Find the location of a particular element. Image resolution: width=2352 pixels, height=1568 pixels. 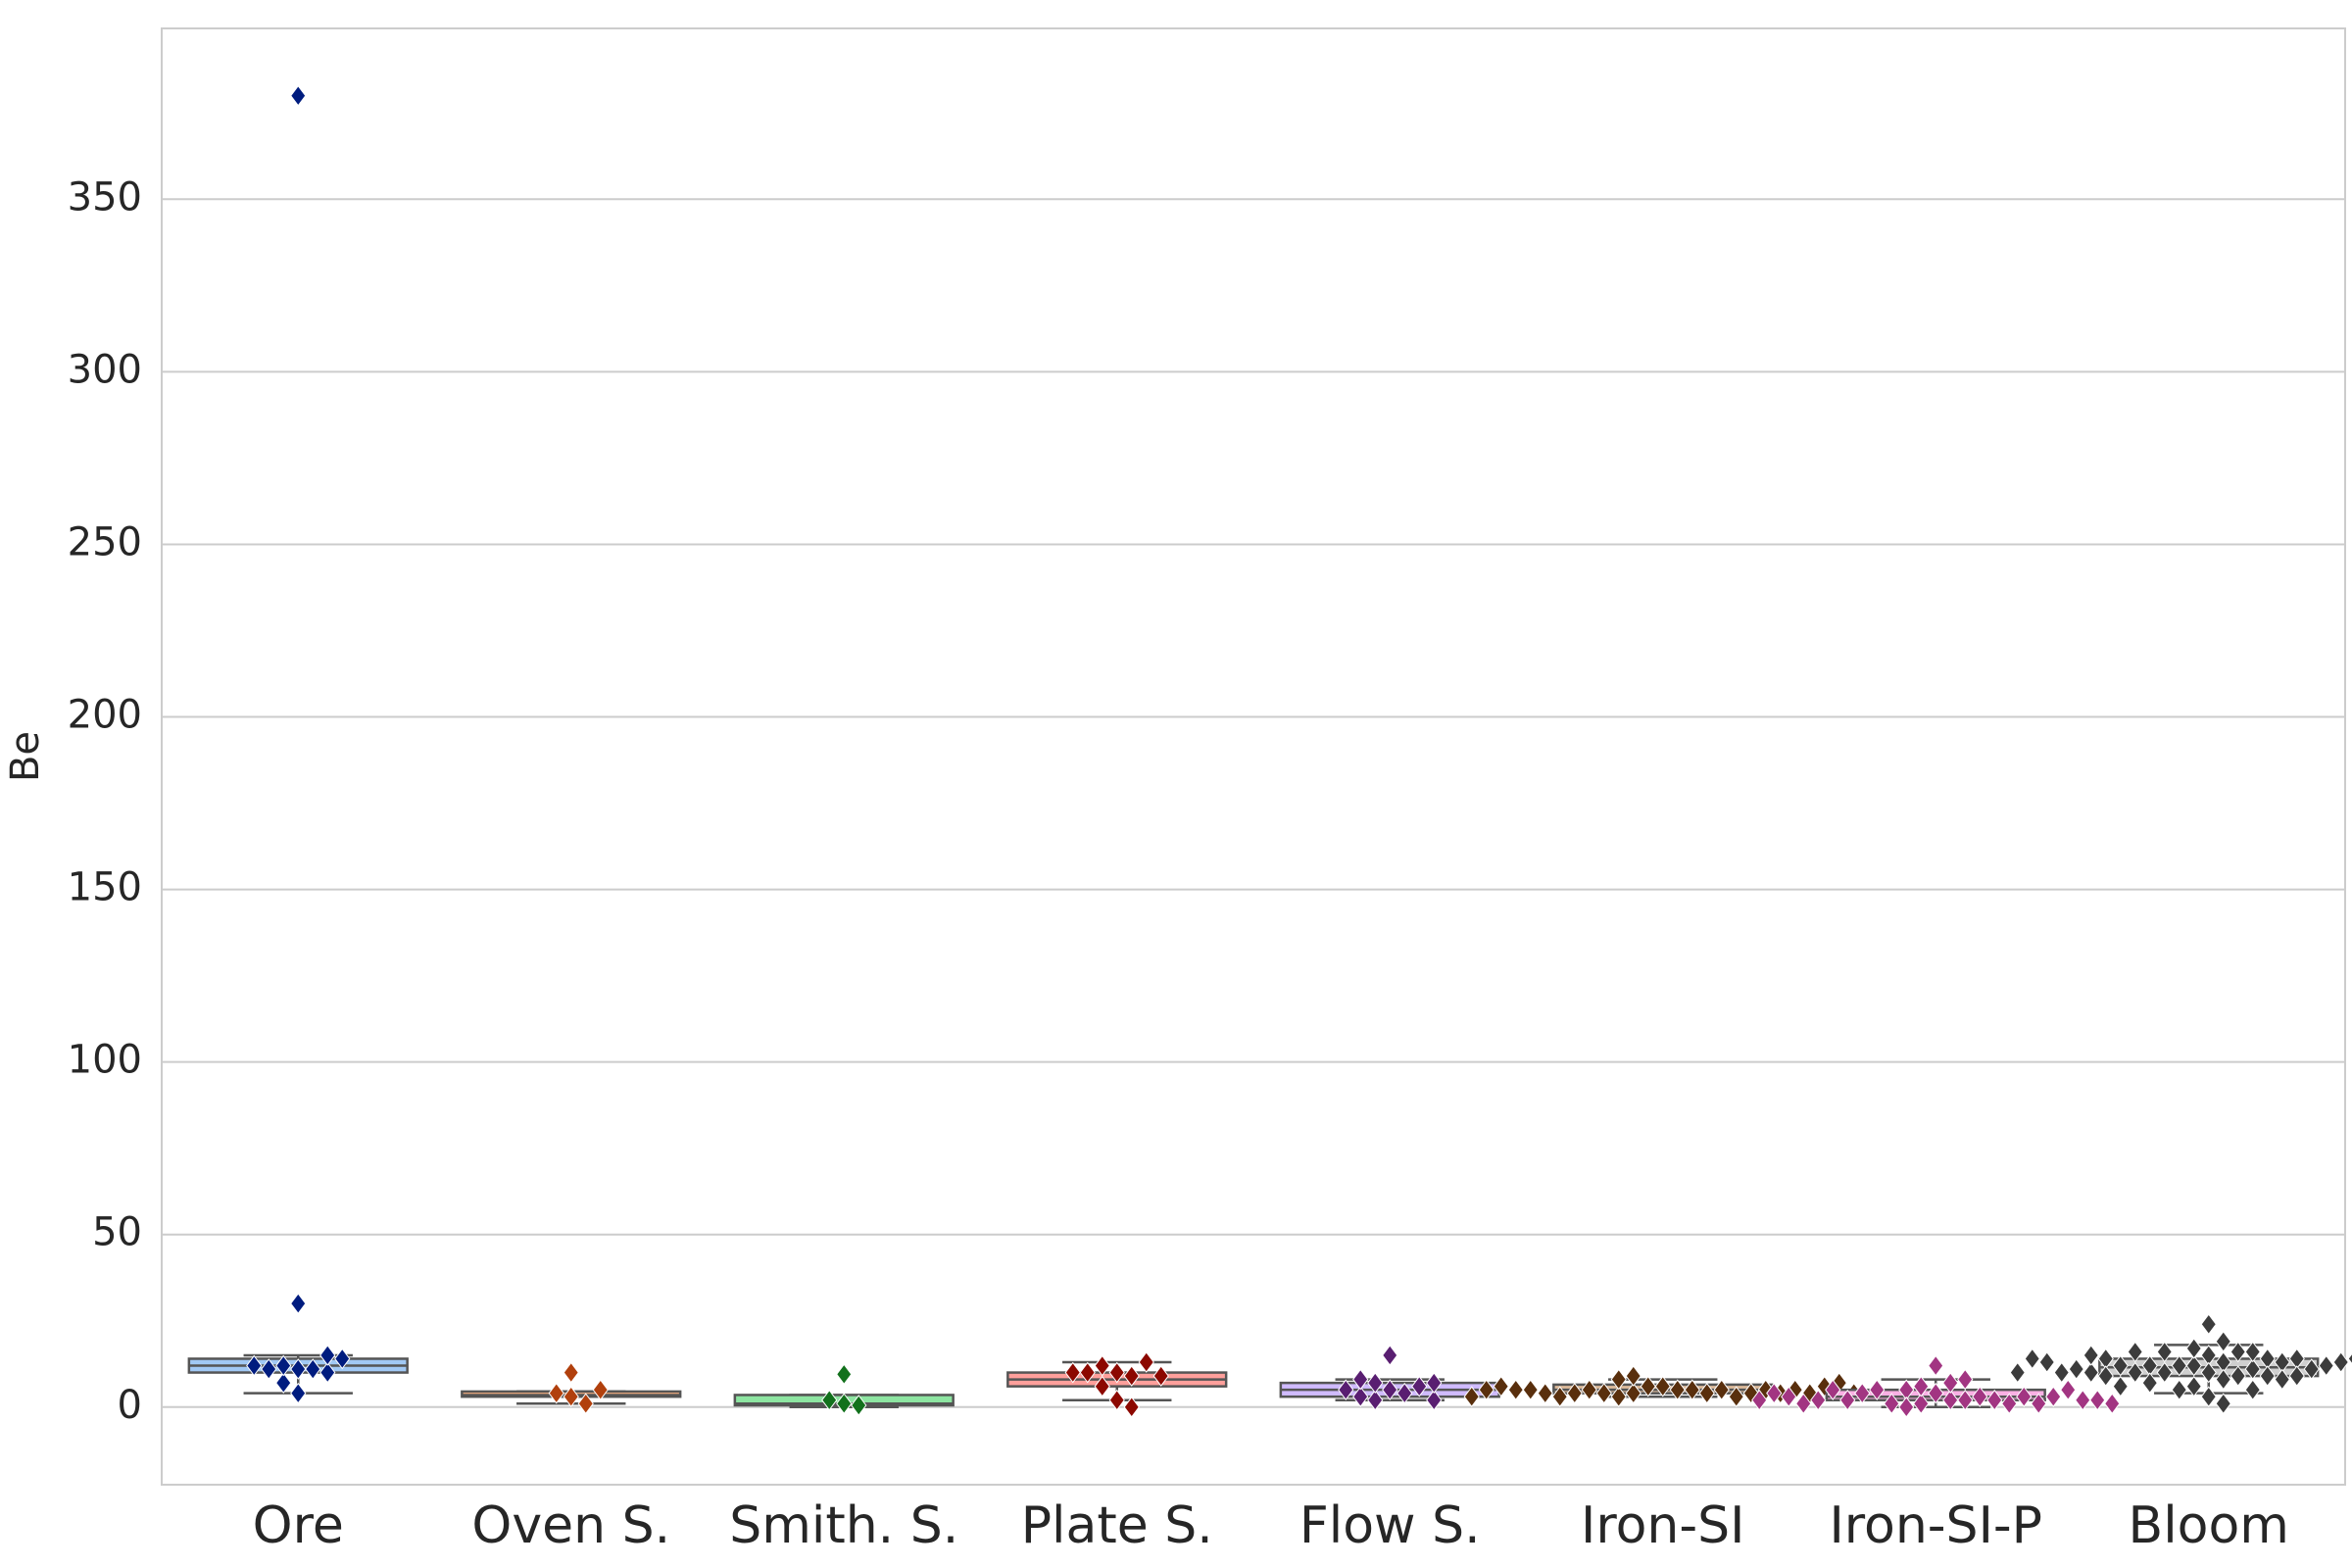

y-tick-label: 150 is located at coordinates (105, 887).